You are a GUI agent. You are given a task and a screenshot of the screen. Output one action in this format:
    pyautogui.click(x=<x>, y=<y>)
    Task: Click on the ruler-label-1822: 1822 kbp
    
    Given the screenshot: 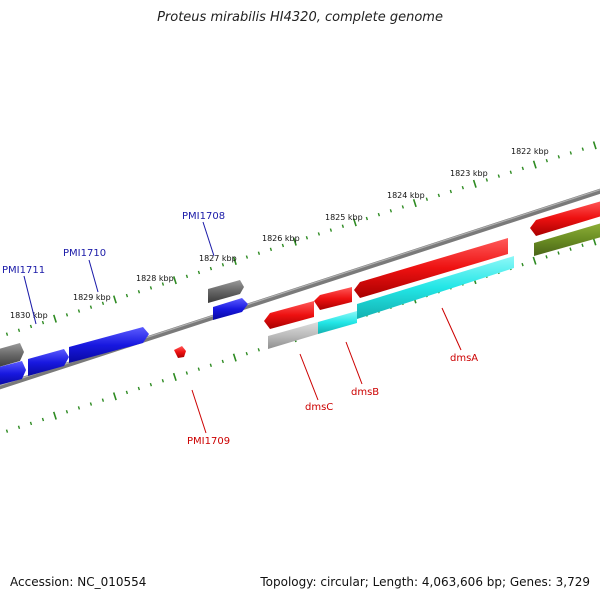 What is the action you would take?
    pyautogui.click(x=530, y=151)
    